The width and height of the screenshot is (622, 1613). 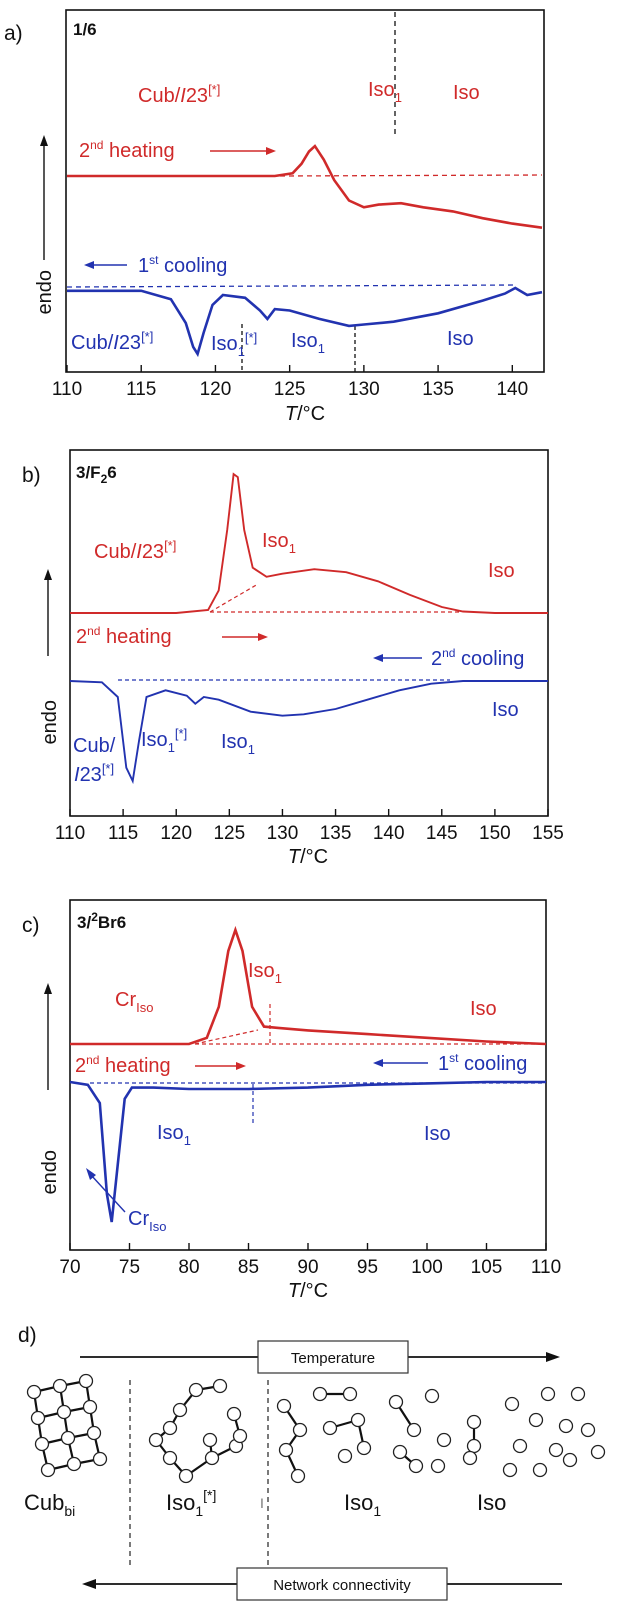 What do you see at coordinates (31, 925) in the screenshot?
I see `panel-c-label: c)` at bounding box center [31, 925].